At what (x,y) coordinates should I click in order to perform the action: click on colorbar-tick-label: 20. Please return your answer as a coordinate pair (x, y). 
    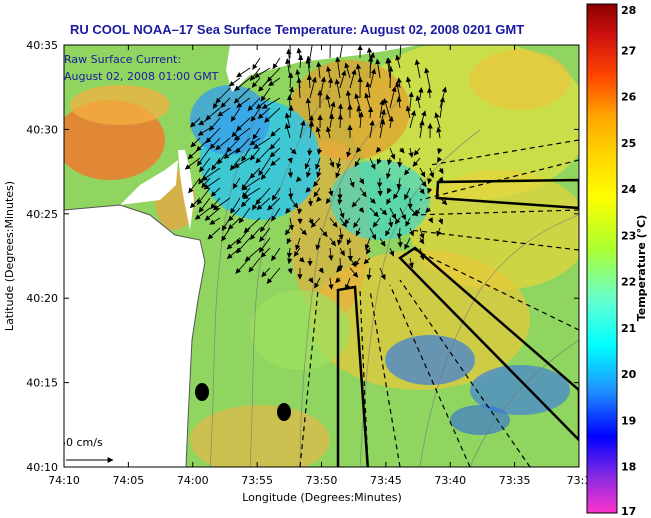
    Looking at the image, I should click on (629, 374).